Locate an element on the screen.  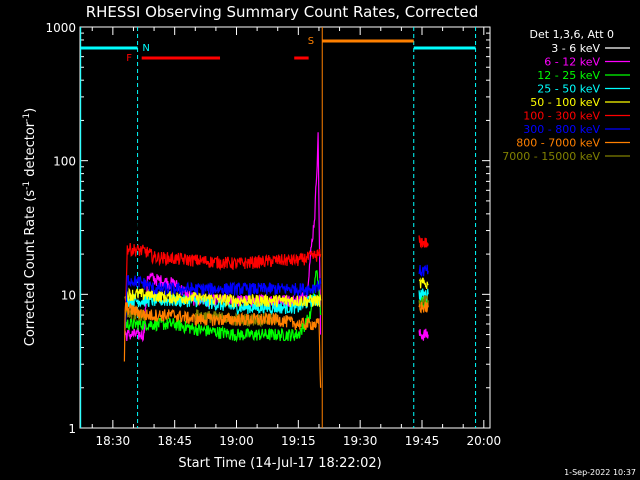
legend-label-1: 6 - 12 keV is located at coordinates (572, 62).